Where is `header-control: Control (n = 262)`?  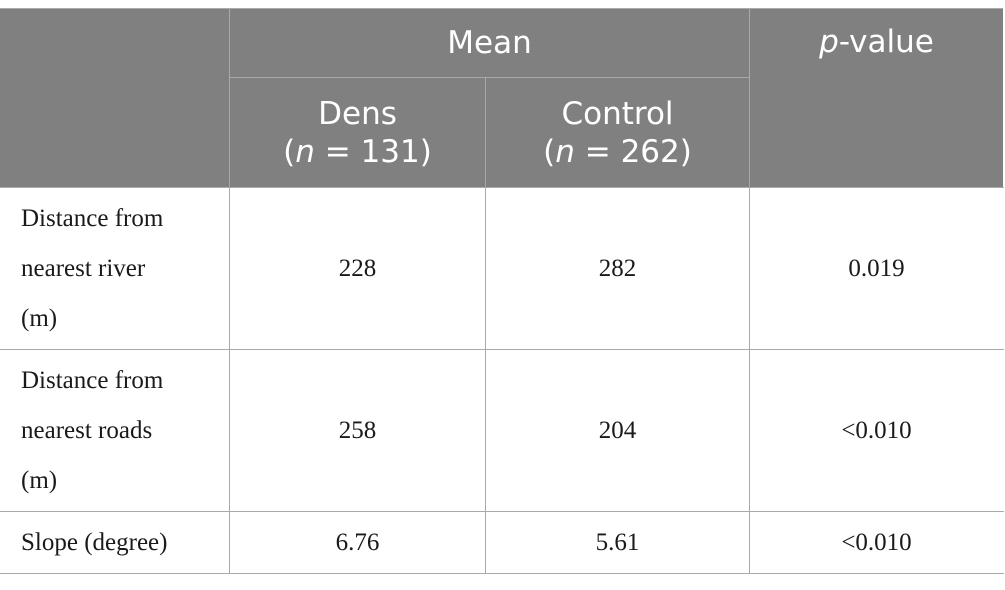 header-control: Control (n = 262) is located at coordinates (617, 132).